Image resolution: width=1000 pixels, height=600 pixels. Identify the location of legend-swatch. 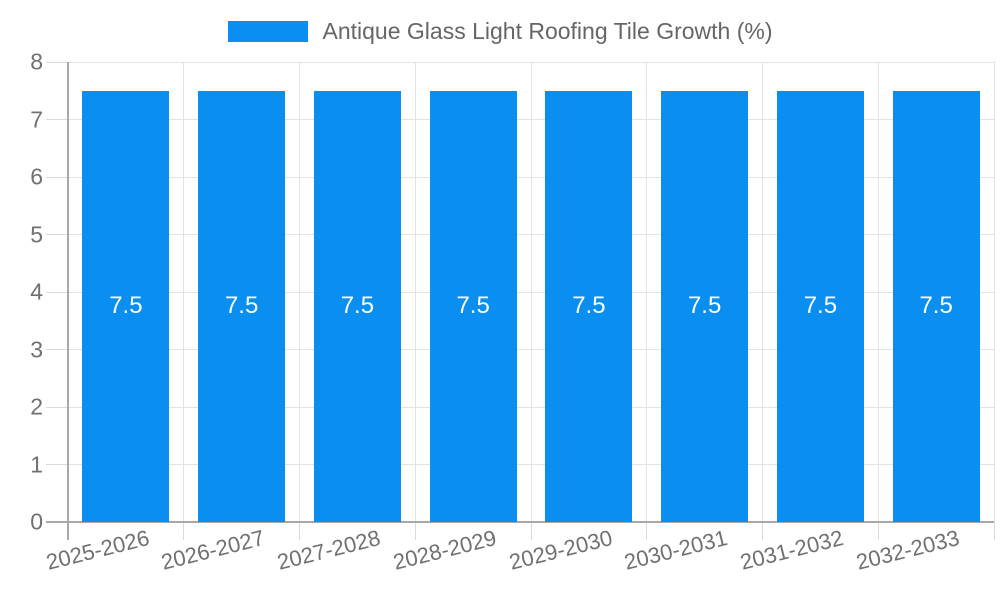
(267, 31).